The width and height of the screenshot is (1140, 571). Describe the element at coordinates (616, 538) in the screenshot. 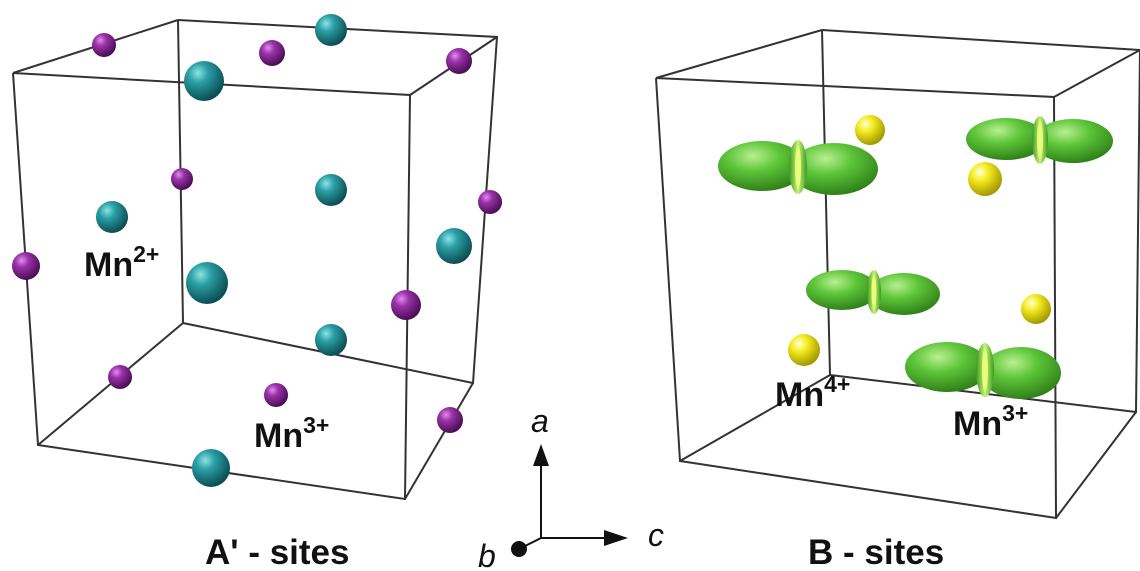

I see `c-axis-arrowhead` at that location.